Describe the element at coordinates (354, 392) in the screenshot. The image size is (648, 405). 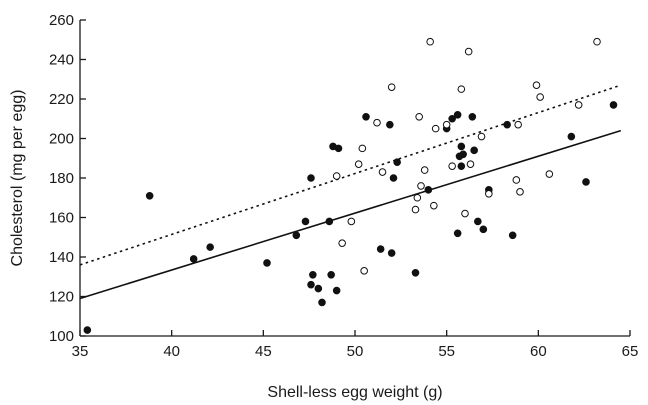
I see `x-axis-label: Shell-less egg weight (g)` at that location.